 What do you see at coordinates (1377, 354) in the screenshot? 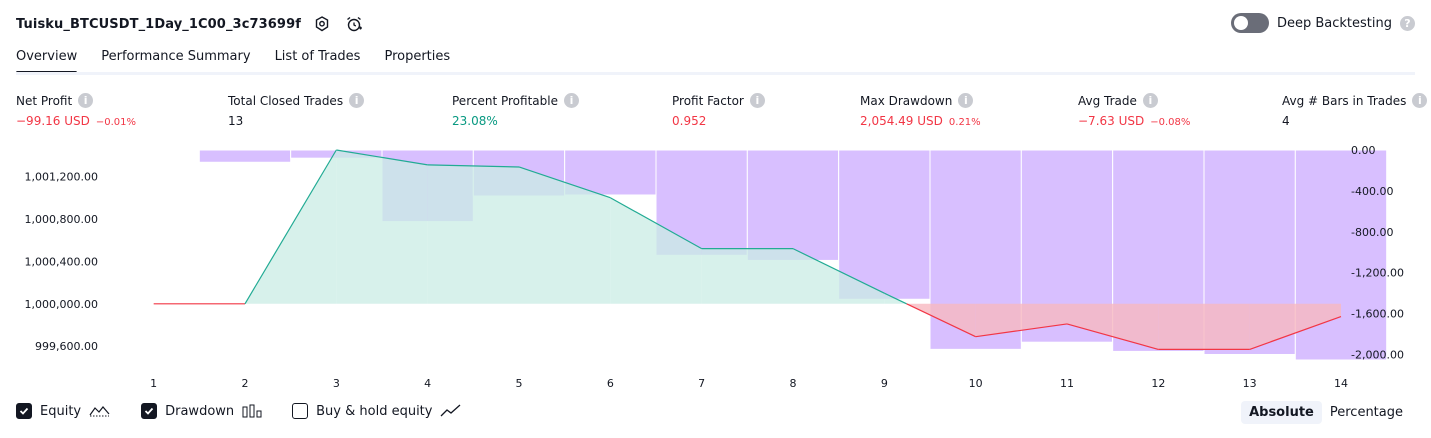
I see `right-axis-tick: -2,000.00` at bounding box center [1377, 354].